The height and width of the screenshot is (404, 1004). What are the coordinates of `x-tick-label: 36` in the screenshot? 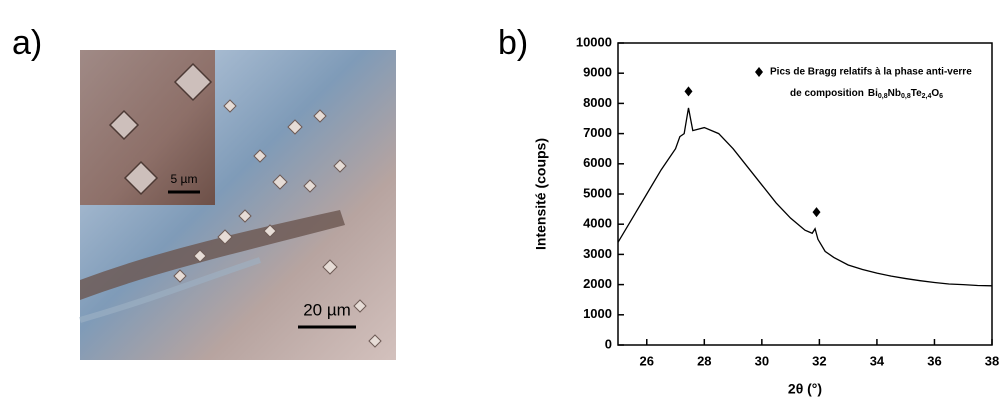 It's located at (934, 360).